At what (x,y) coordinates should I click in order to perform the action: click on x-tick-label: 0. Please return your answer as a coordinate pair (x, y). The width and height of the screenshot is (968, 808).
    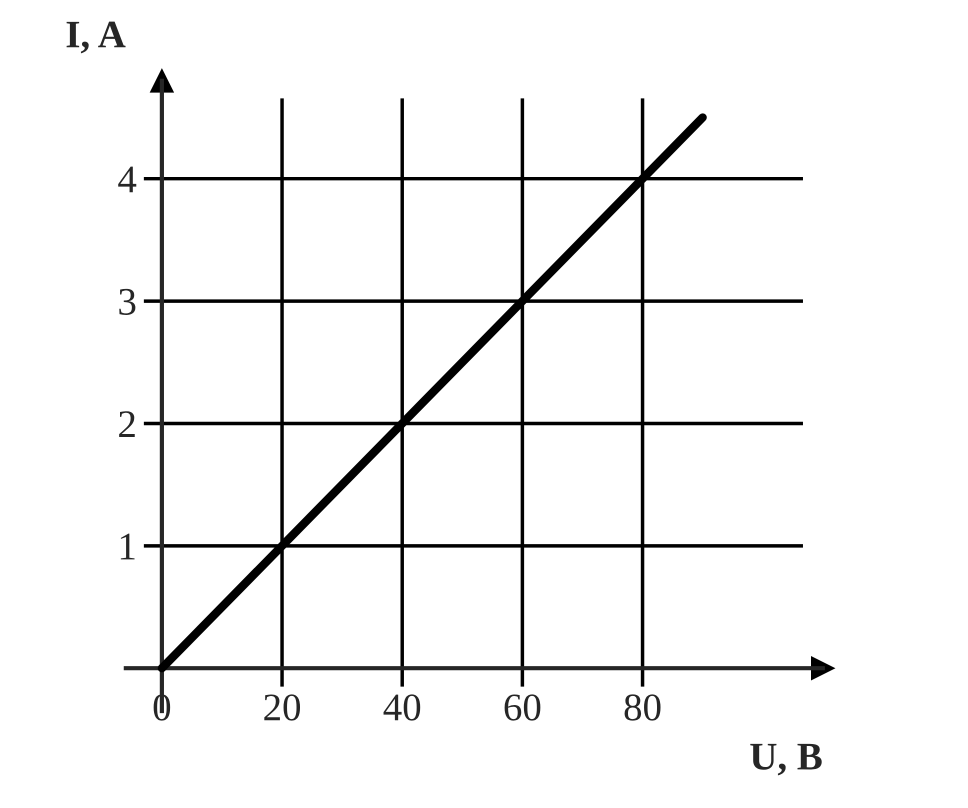
    Looking at the image, I should click on (162, 707).